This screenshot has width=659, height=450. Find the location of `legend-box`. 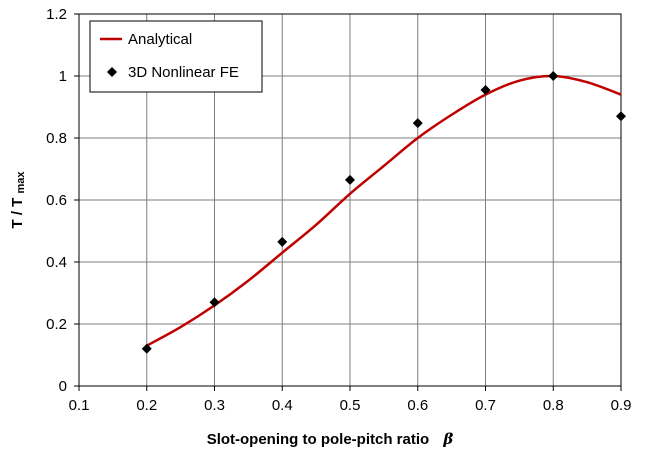

legend-box is located at coordinates (176, 56).